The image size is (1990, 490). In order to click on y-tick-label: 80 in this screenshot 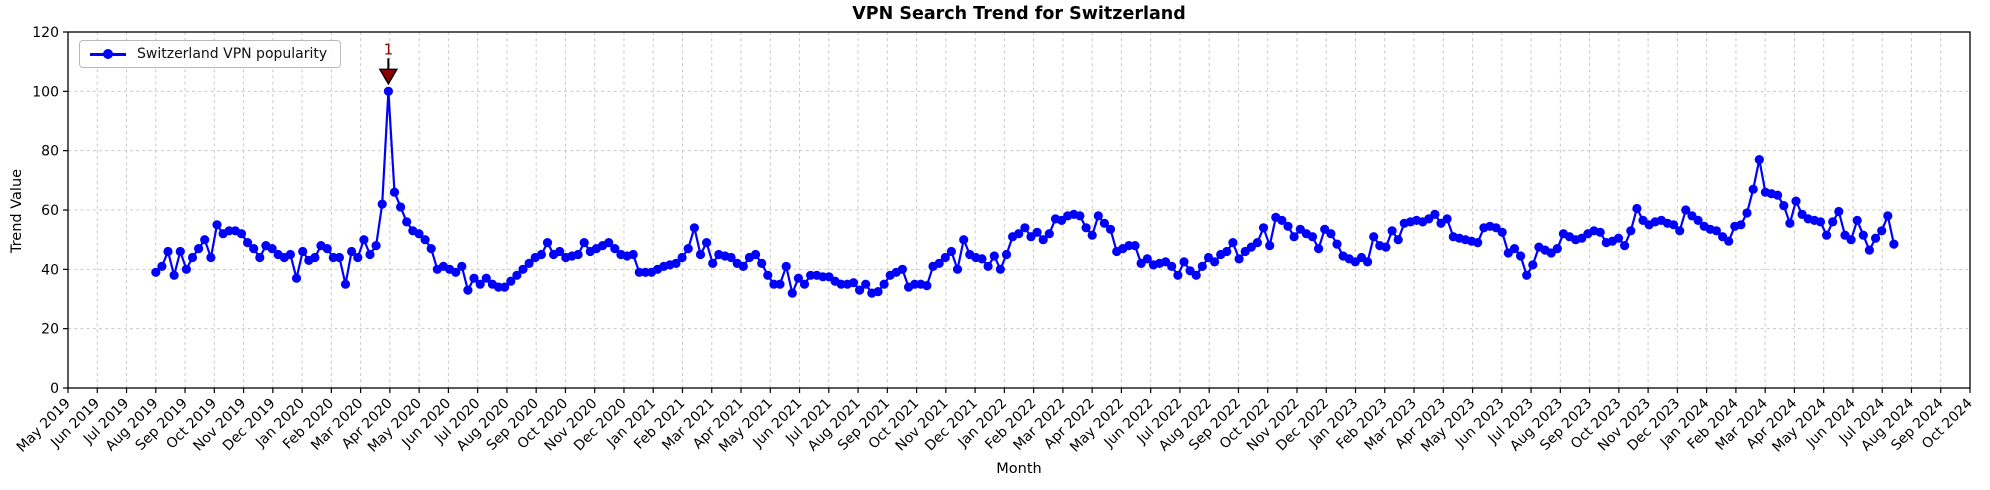, I will do `click(50, 152)`.